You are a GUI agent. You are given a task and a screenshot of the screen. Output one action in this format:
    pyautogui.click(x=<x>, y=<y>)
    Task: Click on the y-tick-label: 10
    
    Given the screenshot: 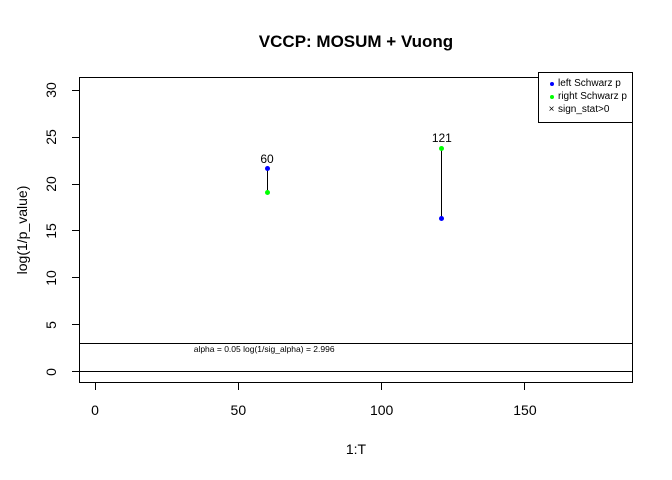 What is the action you would take?
    pyautogui.click(x=51, y=278)
    